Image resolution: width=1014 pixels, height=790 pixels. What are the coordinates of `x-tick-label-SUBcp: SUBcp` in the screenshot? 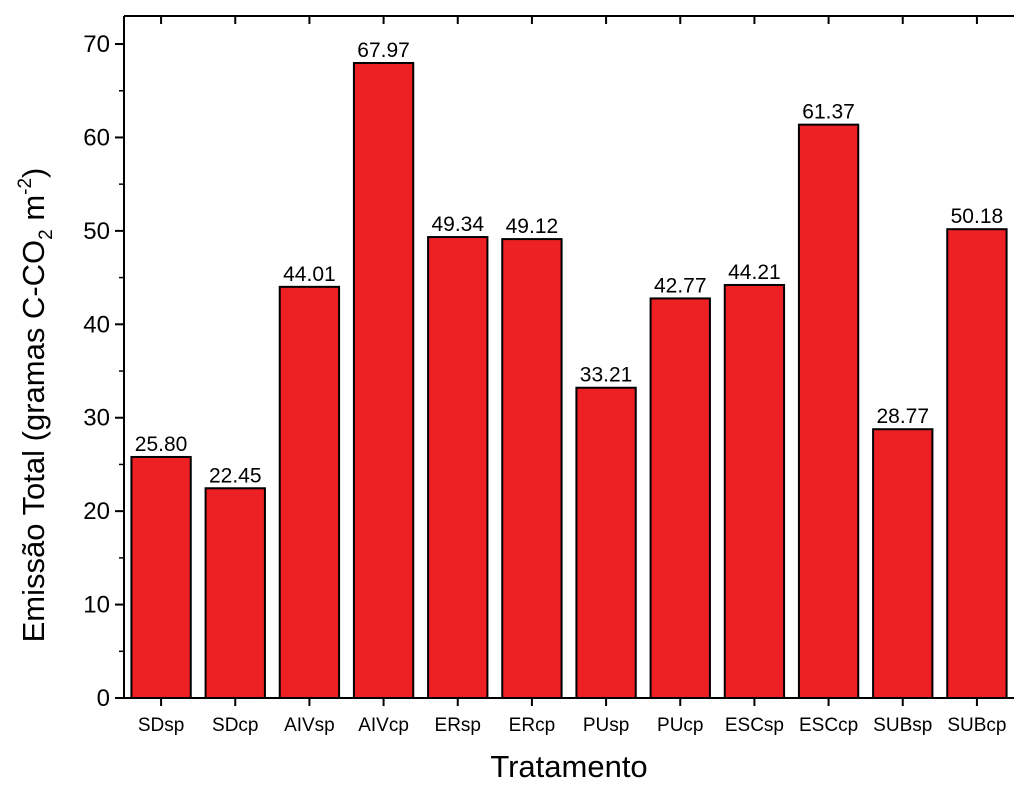 It's located at (976, 725).